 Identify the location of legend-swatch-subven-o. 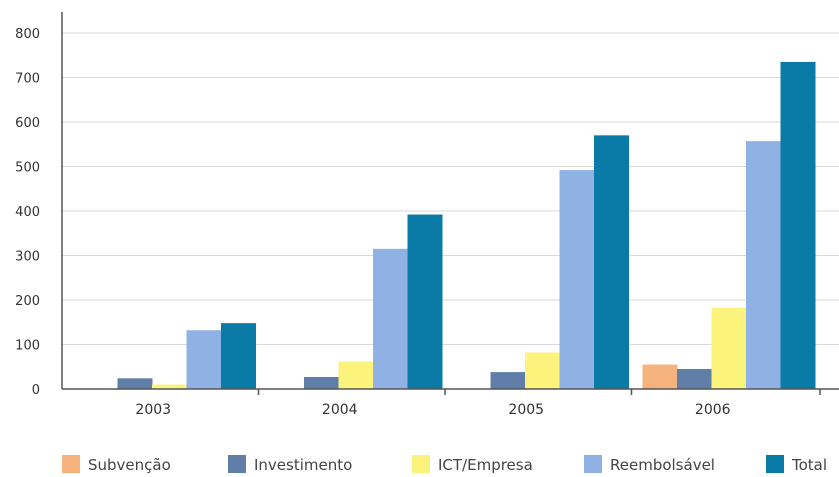
(71, 464).